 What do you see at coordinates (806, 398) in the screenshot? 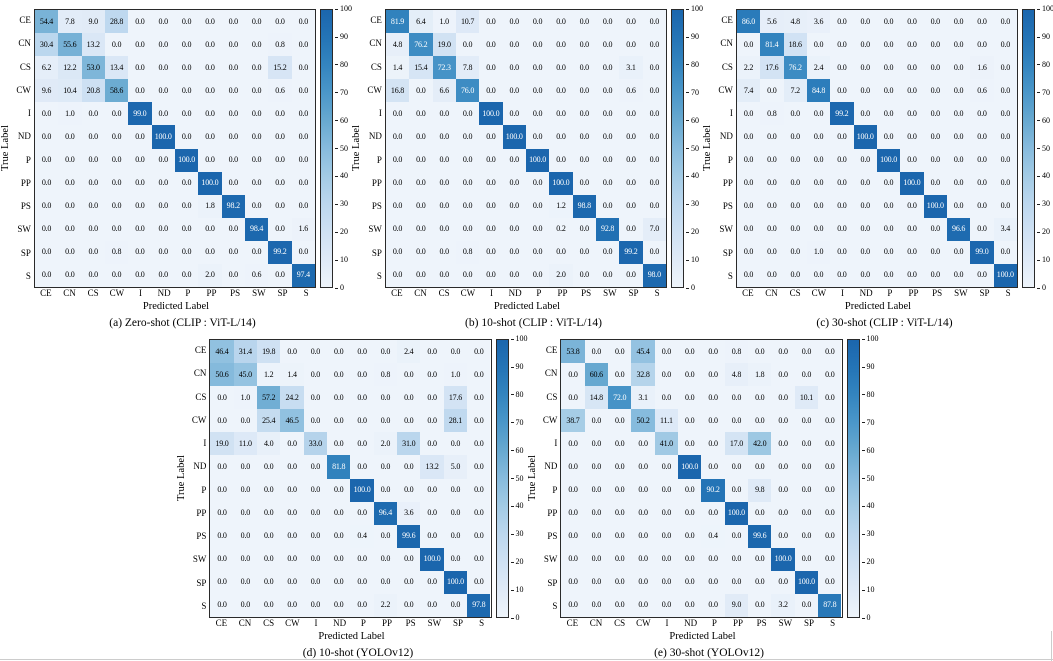
I see `matrix-cell: 10.1` at bounding box center [806, 398].